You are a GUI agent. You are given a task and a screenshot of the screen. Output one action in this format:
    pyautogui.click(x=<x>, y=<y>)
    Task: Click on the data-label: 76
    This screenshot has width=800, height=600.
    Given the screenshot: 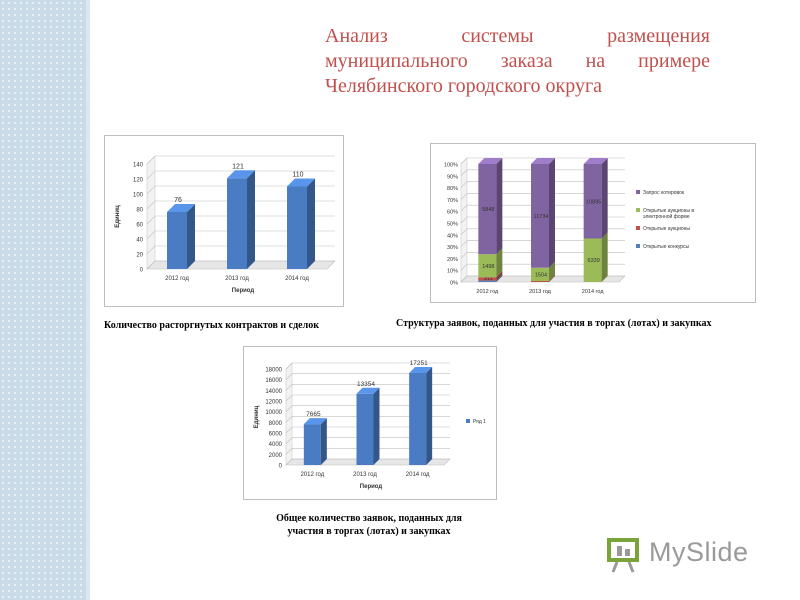 What is the action you would take?
    pyautogui.click(x=178, y=200)
    